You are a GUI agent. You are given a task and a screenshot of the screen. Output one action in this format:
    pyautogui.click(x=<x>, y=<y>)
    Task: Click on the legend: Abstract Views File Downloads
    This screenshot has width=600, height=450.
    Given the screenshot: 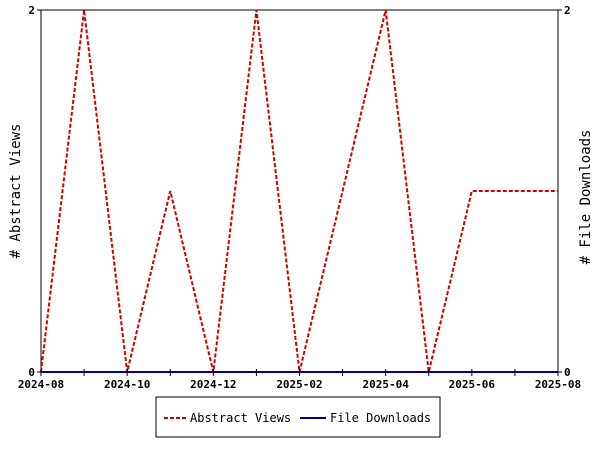 What is the action you would take?
    pyautogui.click(x=298, y=417)
    